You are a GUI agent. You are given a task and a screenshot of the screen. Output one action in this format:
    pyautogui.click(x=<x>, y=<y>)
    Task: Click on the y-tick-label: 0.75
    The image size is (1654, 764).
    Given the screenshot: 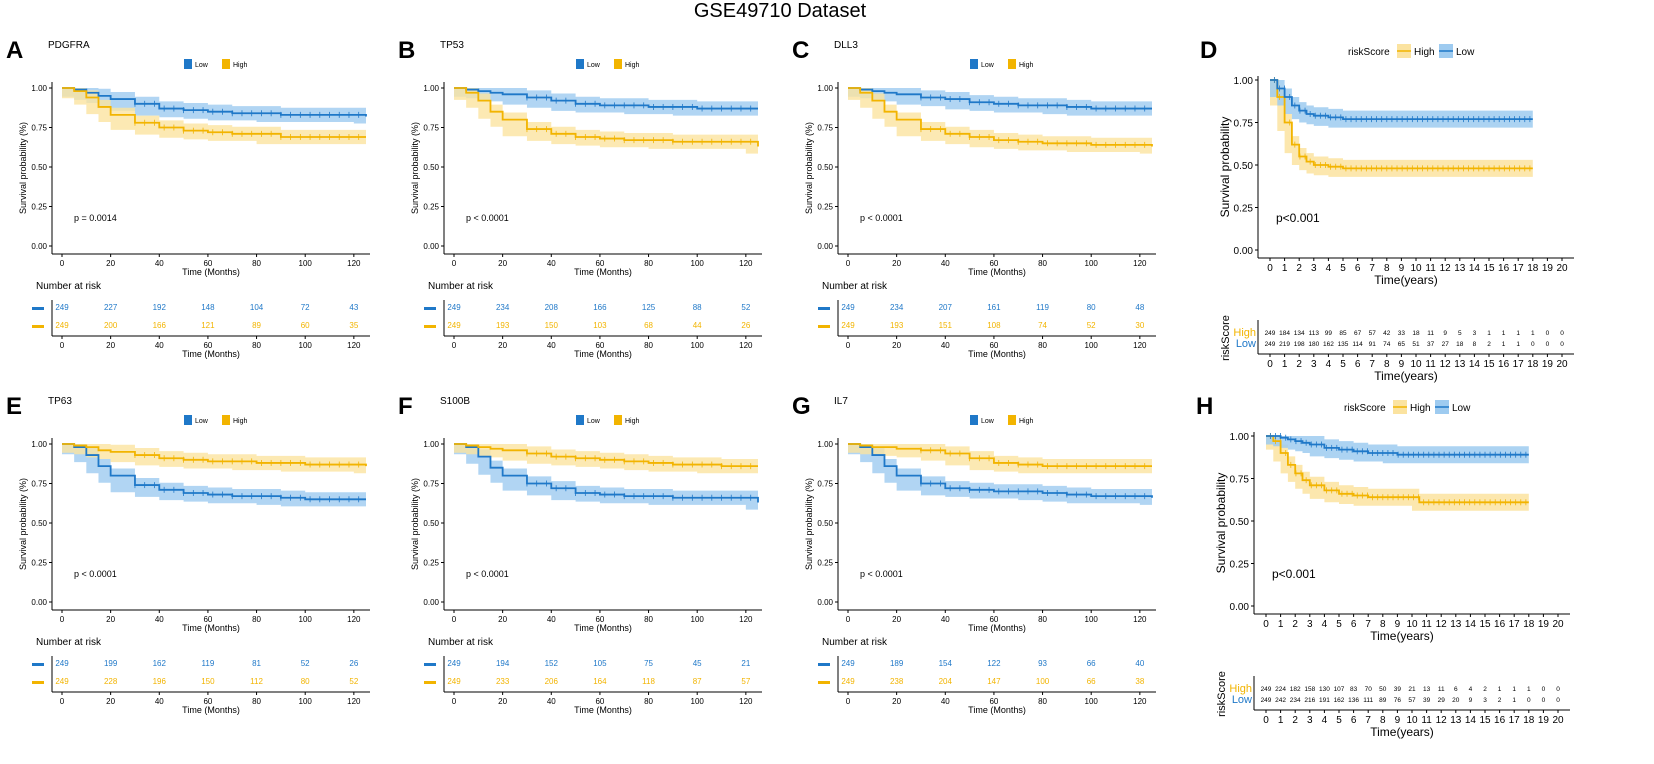 What is the action you would take?
    pyautogui.click(x=431, y=484)
    